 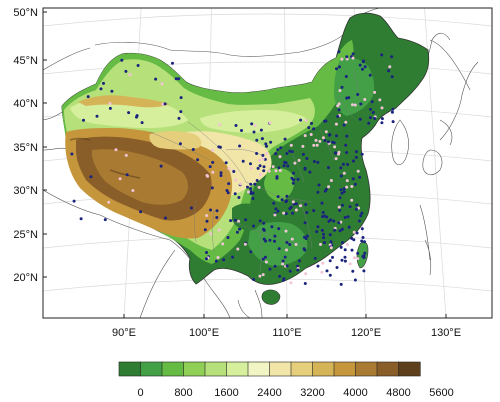 What do you see at coordinates (183, 393) in the screenshot?
I see `colorbar-label: 800` at bounding box center [183, 393].